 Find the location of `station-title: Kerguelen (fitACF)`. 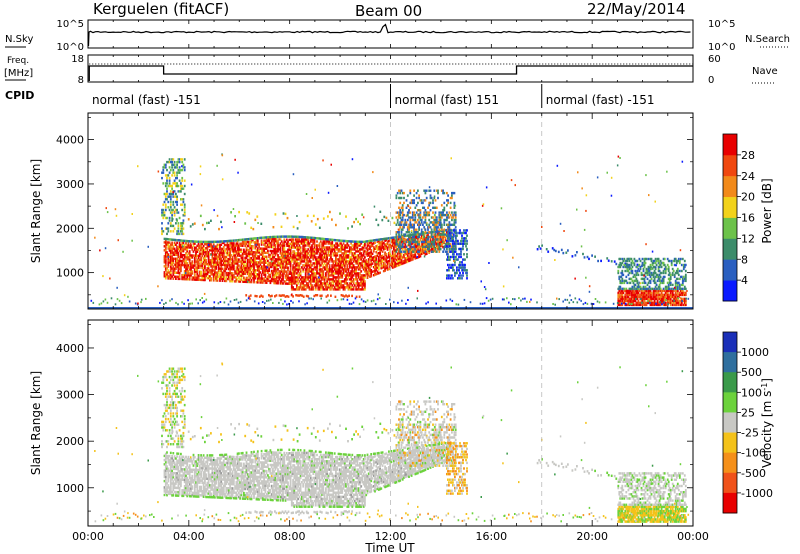

station-title: Kerguelen (fitACF) is located at coordinates (161, 9).